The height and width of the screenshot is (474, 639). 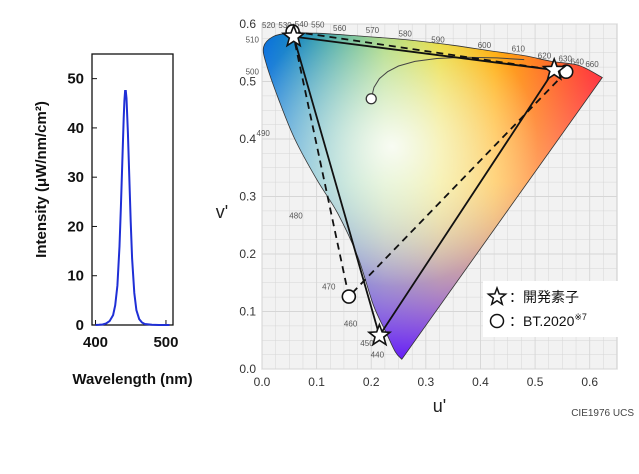 I want to click on cie-x-tick-label: 0.0, so click(x=262, y=382).